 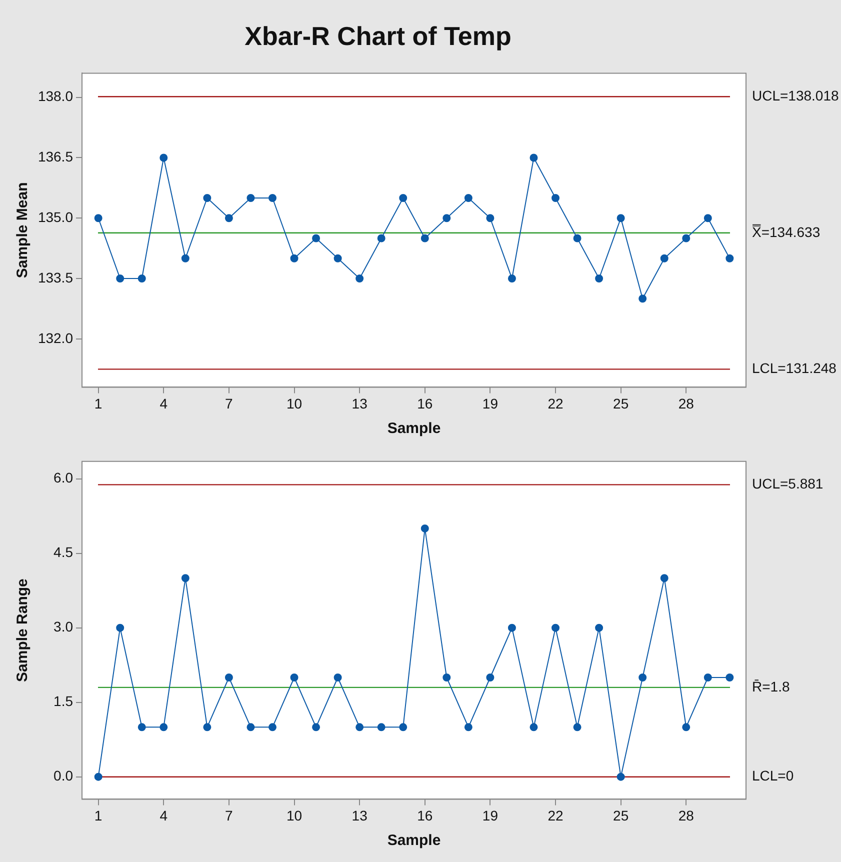 I want to click on y-tick-label: 3.0, so click(x=64, y=626).